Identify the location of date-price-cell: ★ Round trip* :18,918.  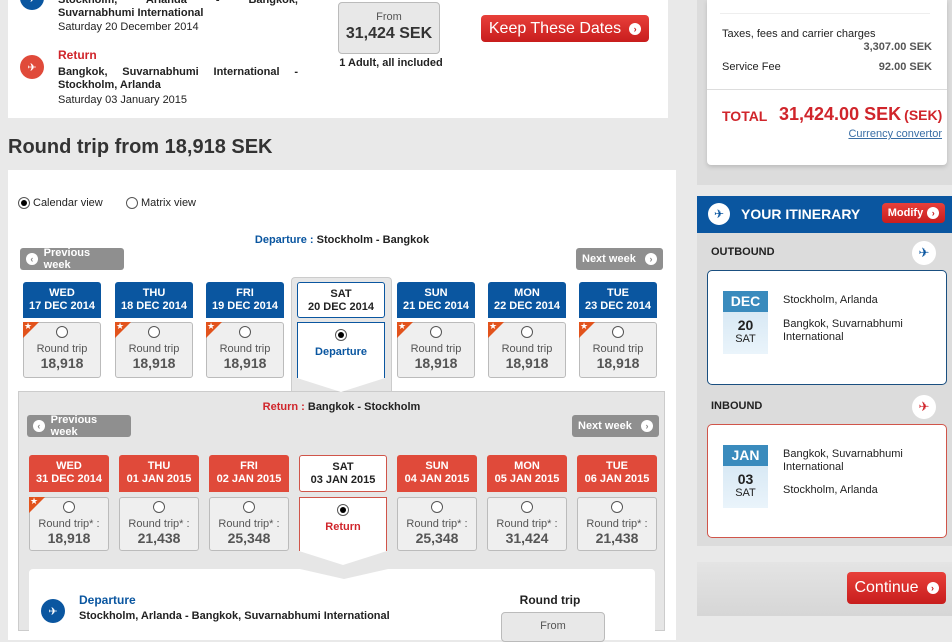
(69, 523).